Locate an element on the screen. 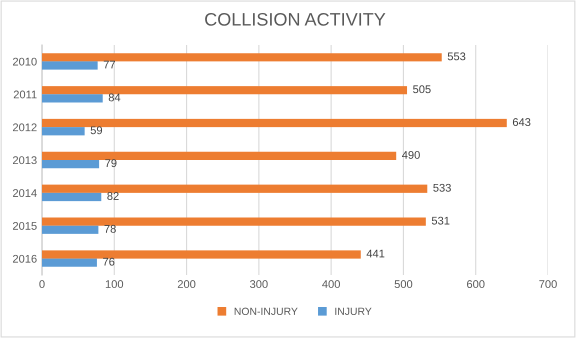 The image size is (576, 338). x-tick-label: 0 is located at coordinates (42, 284).